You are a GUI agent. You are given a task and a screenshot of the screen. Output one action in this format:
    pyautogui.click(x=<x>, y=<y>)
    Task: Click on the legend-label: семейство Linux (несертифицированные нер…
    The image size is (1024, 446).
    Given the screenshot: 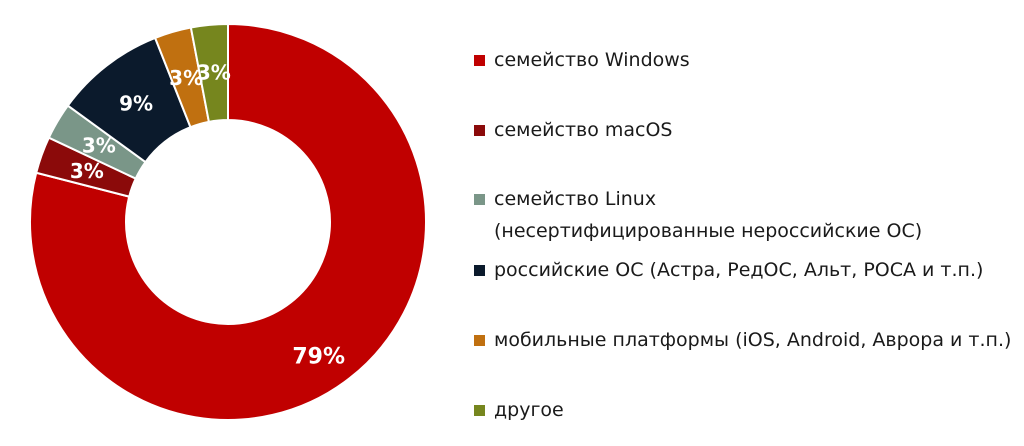 What is the action you would take?
    pyautogui.click(x=708, y=215)
    